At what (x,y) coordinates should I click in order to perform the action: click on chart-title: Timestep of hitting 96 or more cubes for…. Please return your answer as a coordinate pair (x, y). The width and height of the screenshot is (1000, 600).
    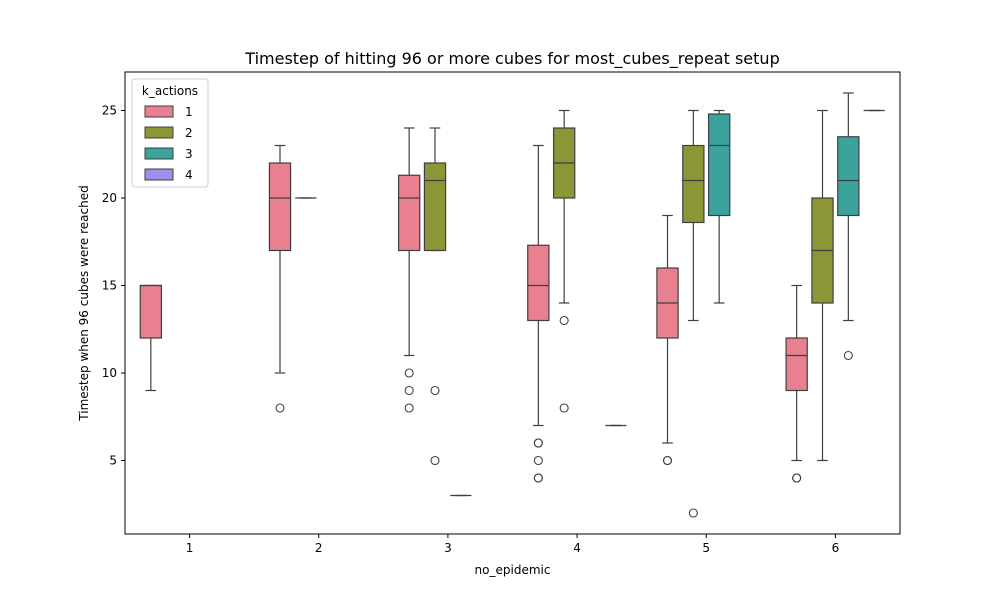
    Looking at the image, I should click on (511, 59).